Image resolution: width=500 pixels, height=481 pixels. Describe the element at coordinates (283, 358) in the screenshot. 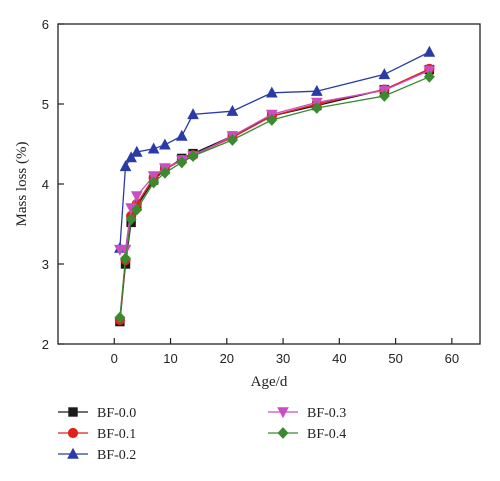

I see `x-tick-label: 30` at that location.